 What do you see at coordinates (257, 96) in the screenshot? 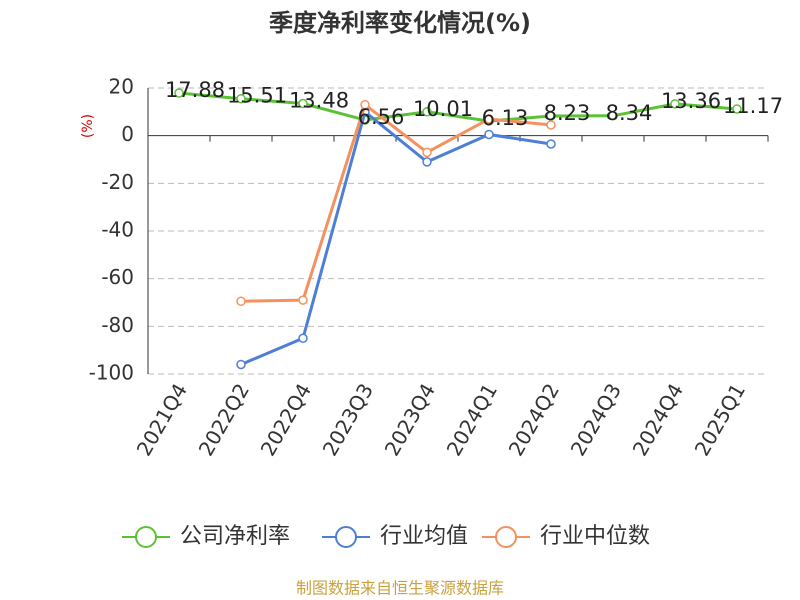
I see `data-label: 15.51` at bounding box center [257, 96].